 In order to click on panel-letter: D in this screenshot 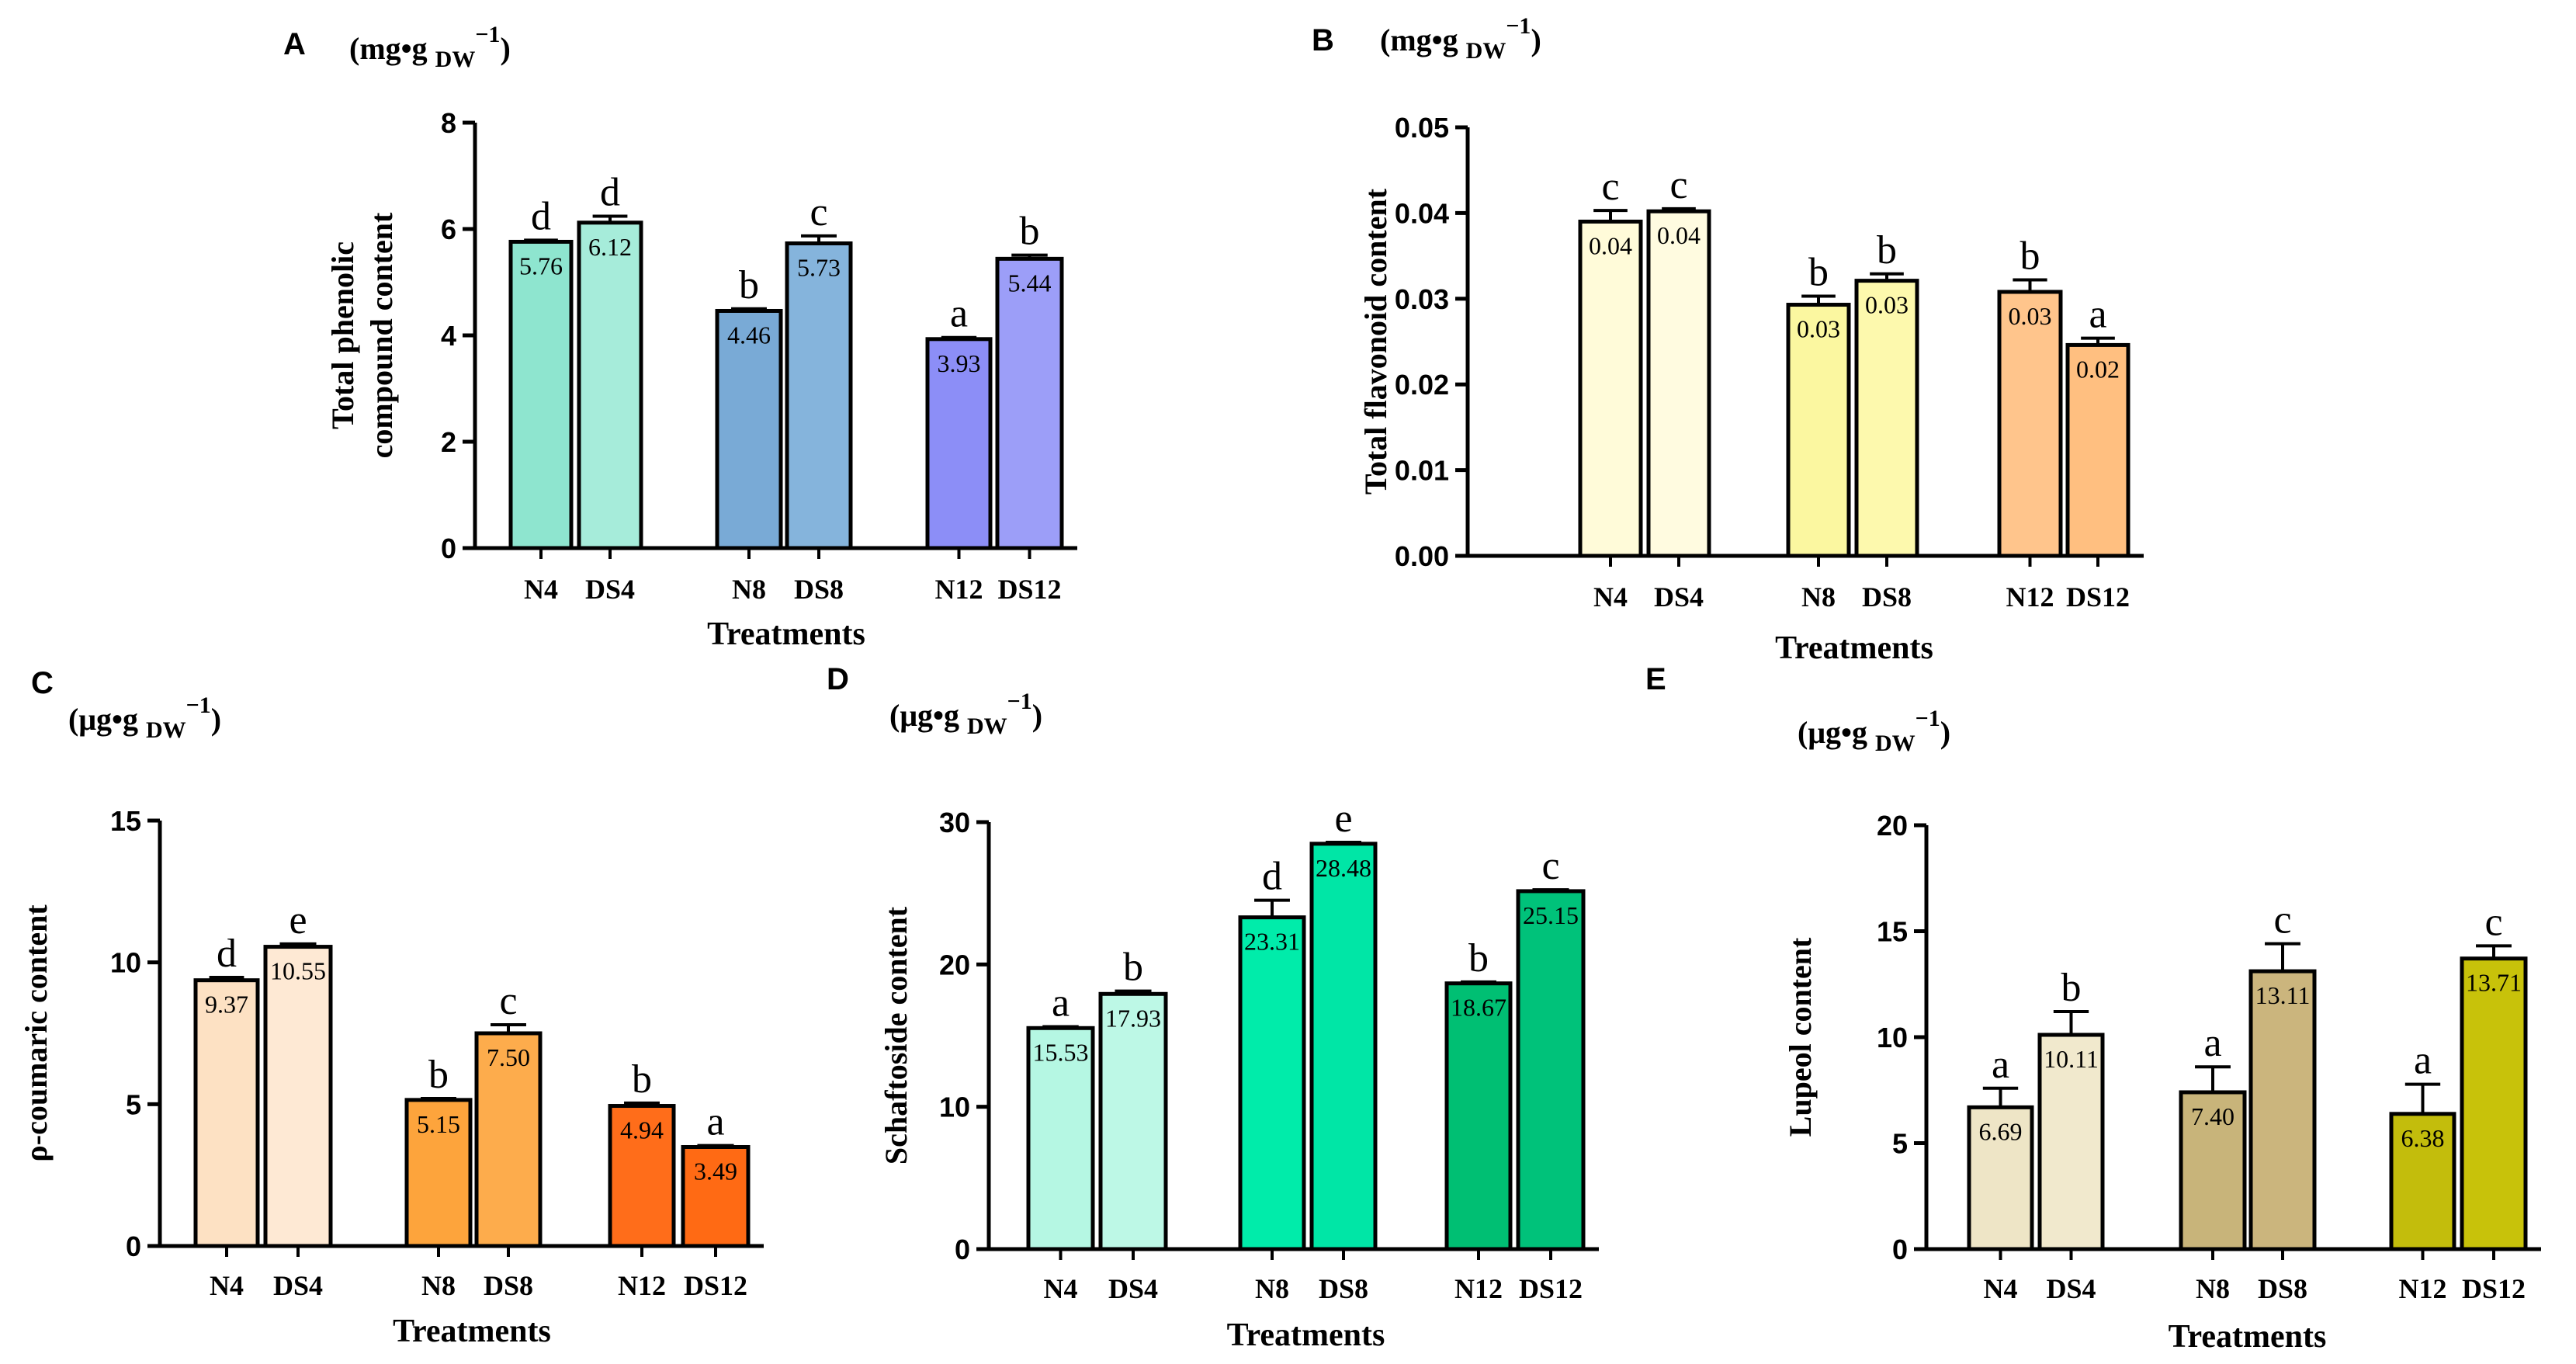, I will do `click(838, 679)`.